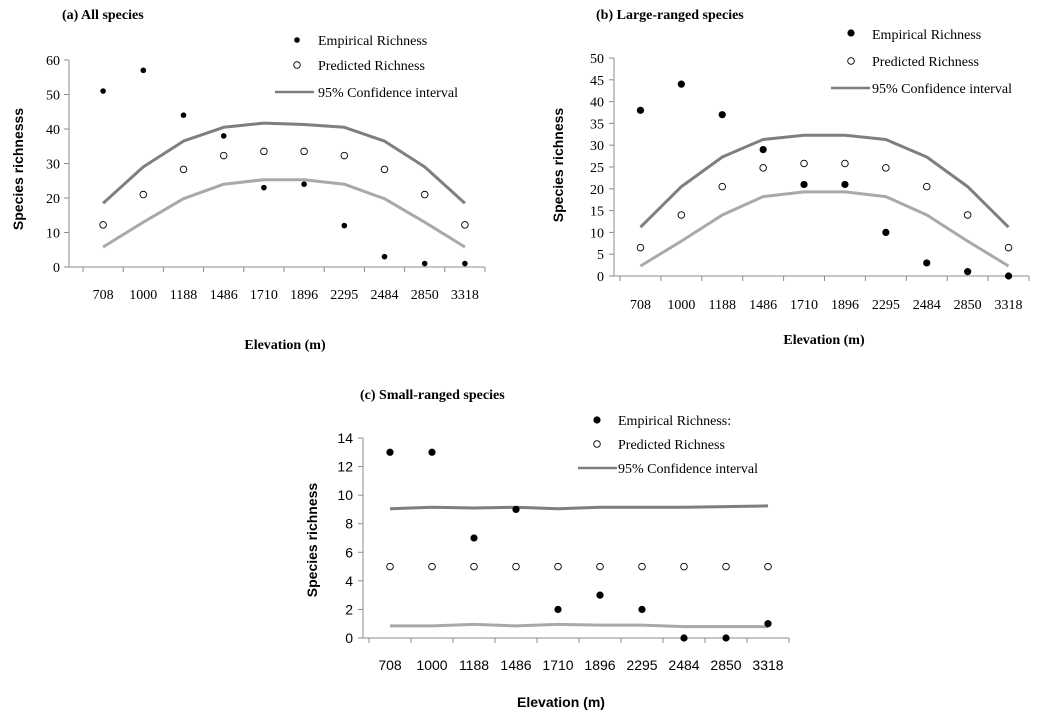 The height and width of the screenshot is (719, 1052). What do you see at coordinates (600, 255) in the screenshot?
I see `y-tick-label: 5` at bounding box center [600, 255].